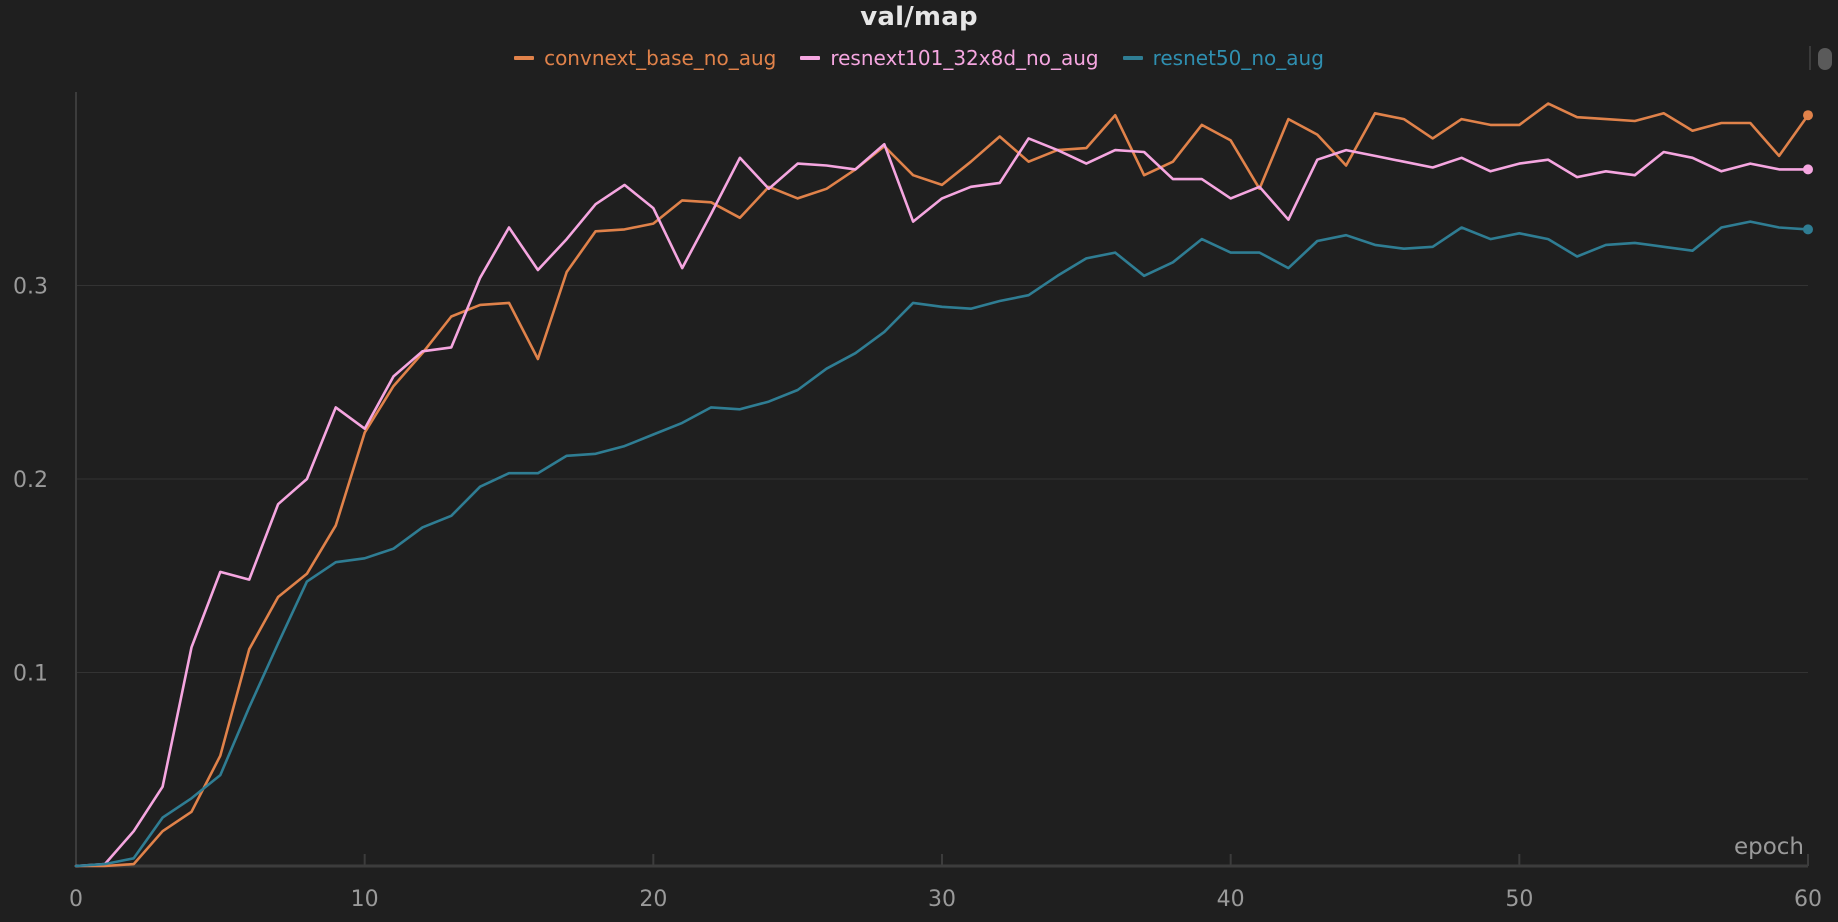 The image size is (1838, 922). I want to click on legend-item-convnext: convnext_base_no_aug, so click(645, 58).